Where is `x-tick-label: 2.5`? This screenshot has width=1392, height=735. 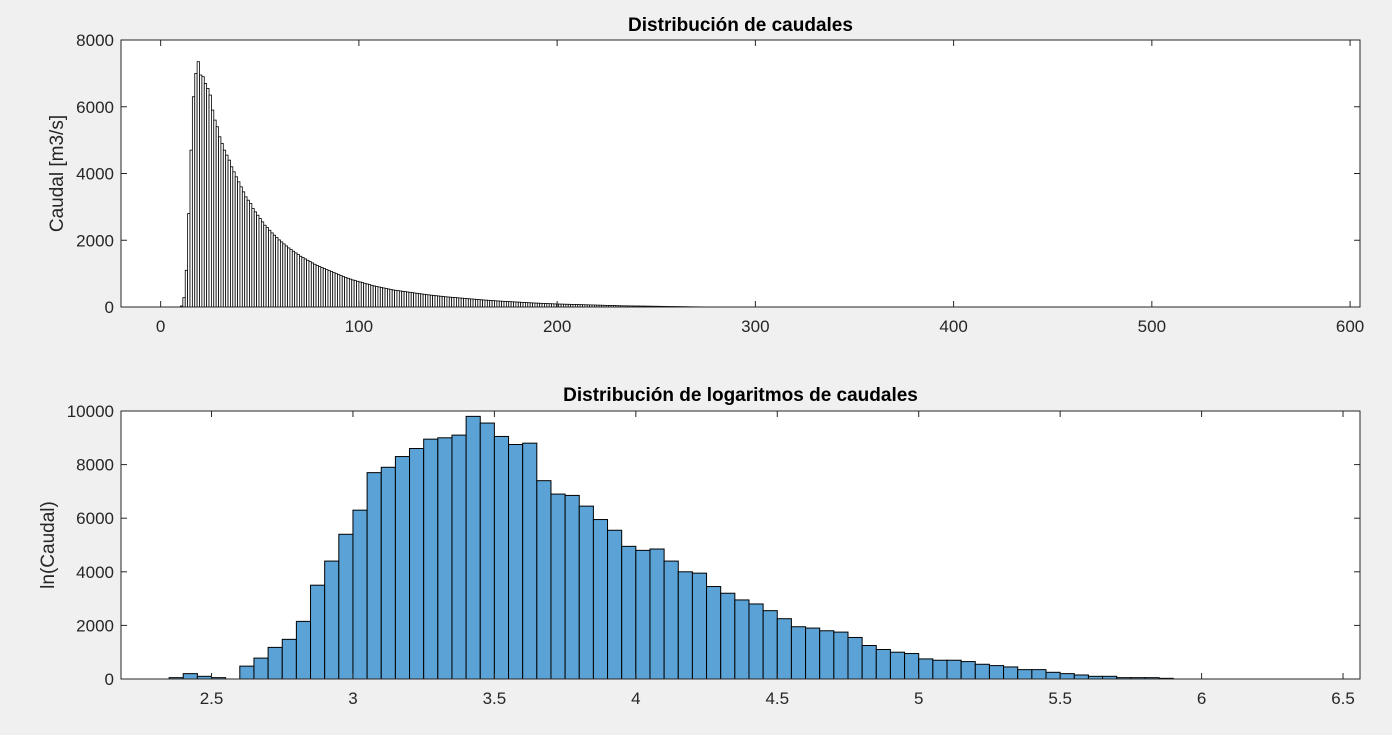 x-tick-label: 2.5 is located at coordinates (212, 698).